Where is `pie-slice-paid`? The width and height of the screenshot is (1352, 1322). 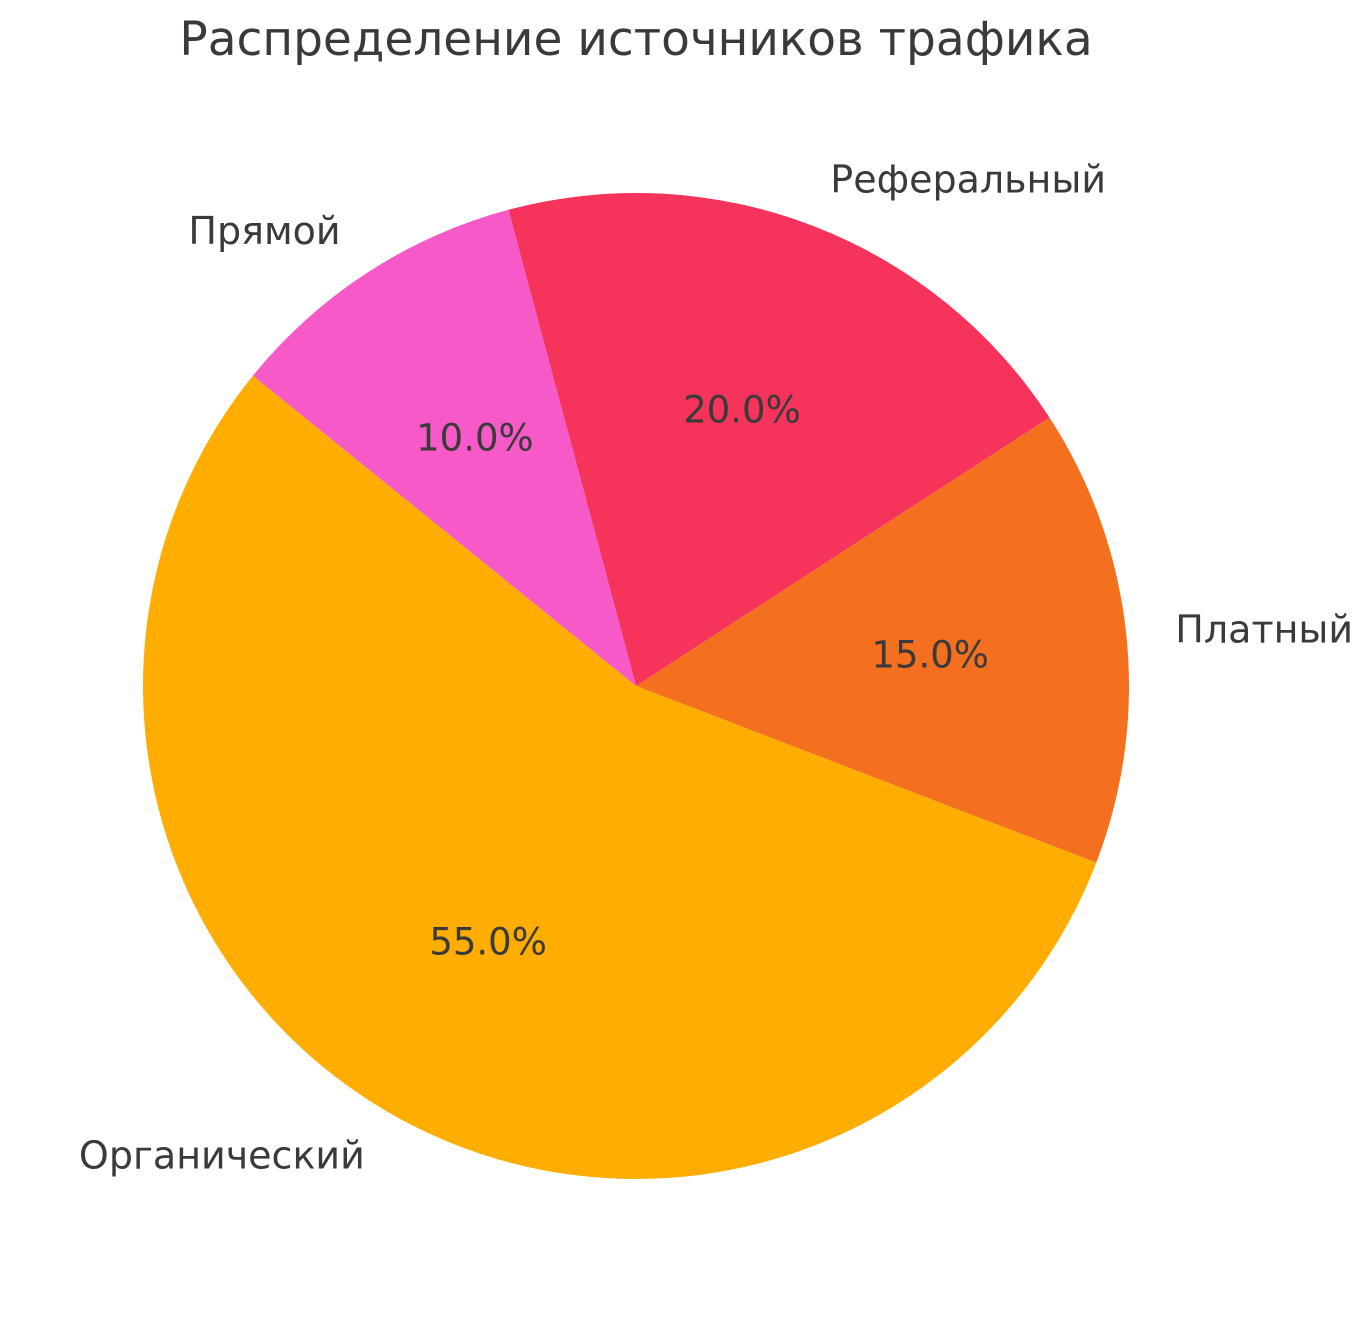 pie-slice-paid is located at coordinates (883, 640).